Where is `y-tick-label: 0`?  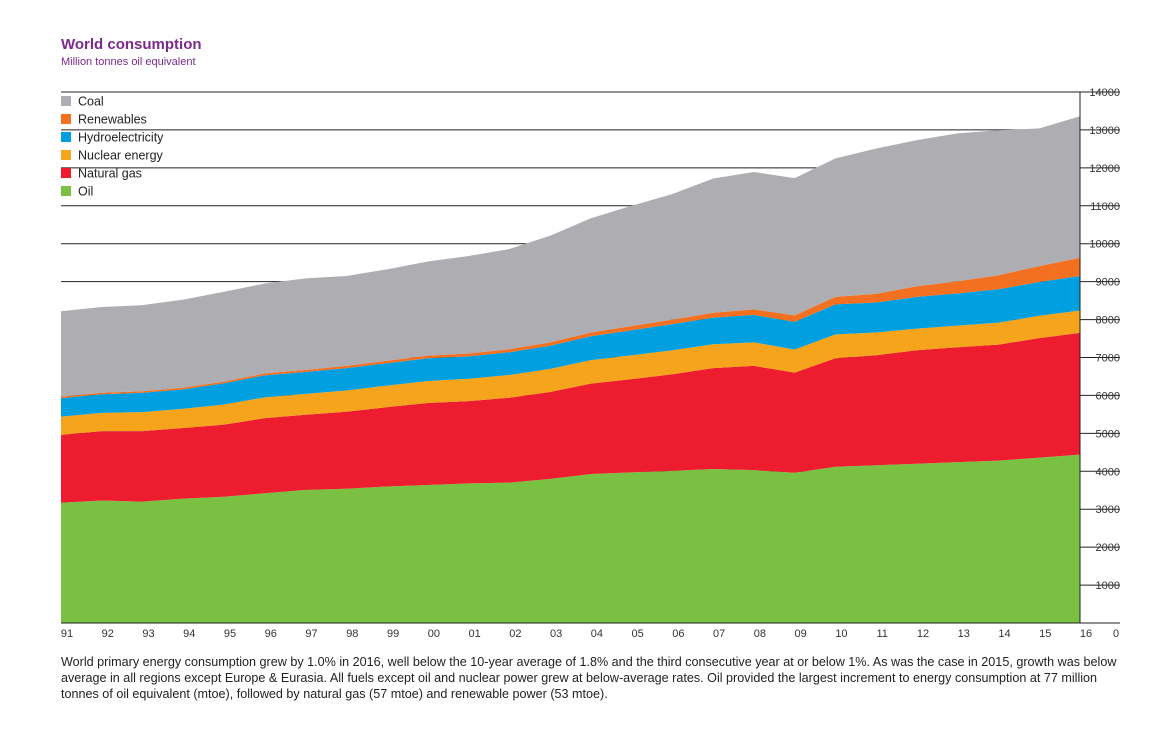
y-tick-label: 0 is located at coordinates (1116, 634).